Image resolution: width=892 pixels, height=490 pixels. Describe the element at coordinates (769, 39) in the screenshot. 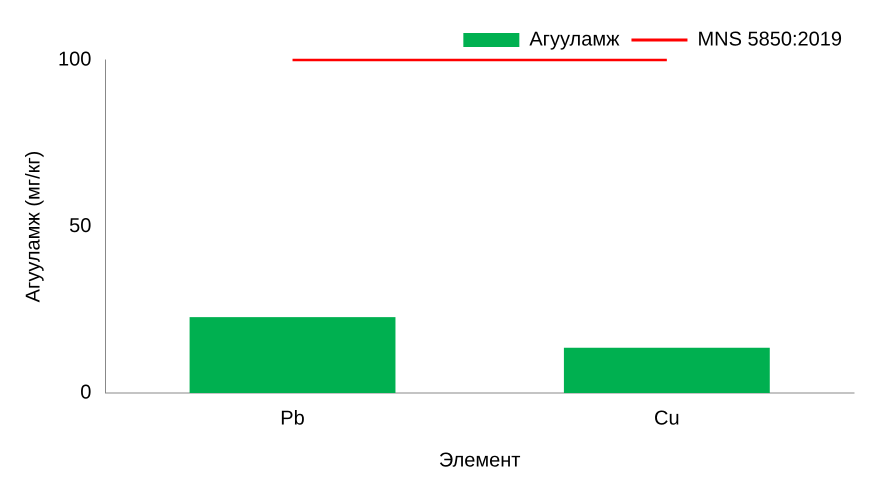

I see `legend-label: MNS 5850:2019` at that location.